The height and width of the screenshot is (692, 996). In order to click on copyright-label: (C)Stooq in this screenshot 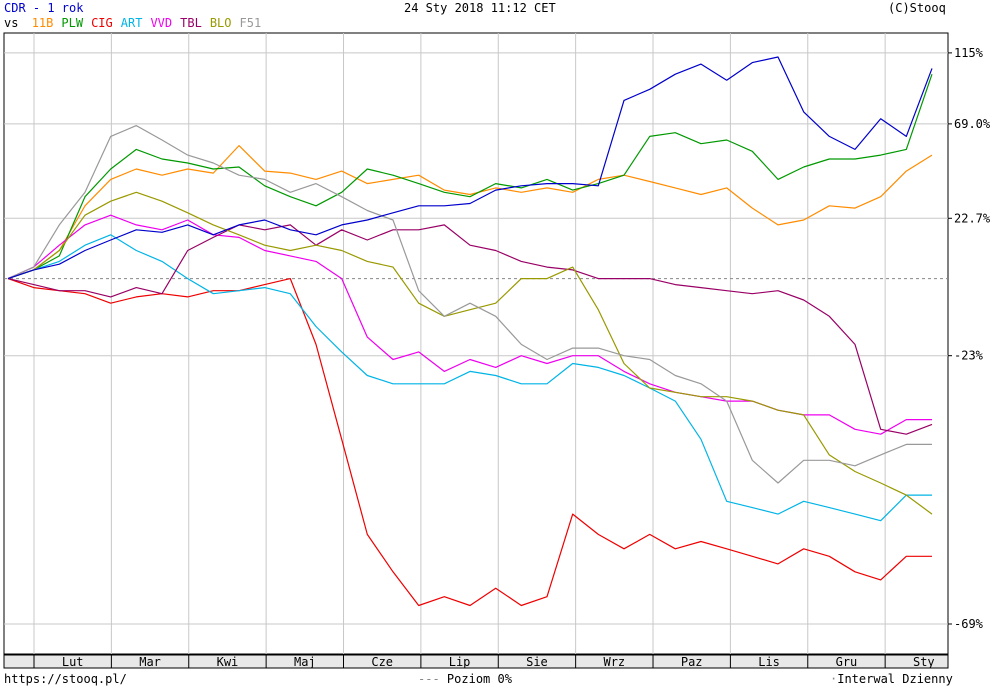, I will do `click(917, 8)`.